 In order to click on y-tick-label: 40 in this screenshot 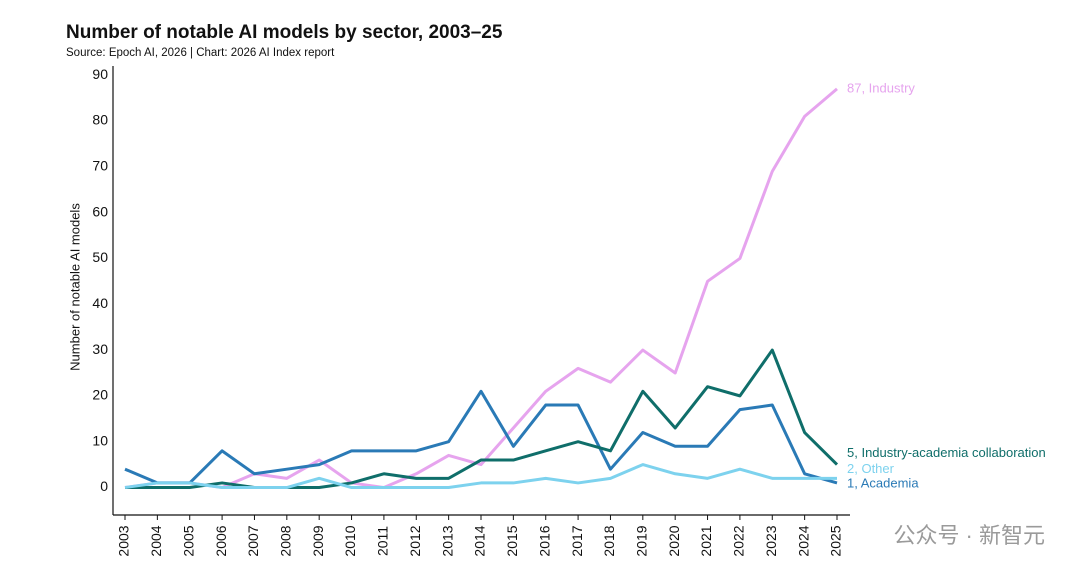, I will do `click(100, 303)`.